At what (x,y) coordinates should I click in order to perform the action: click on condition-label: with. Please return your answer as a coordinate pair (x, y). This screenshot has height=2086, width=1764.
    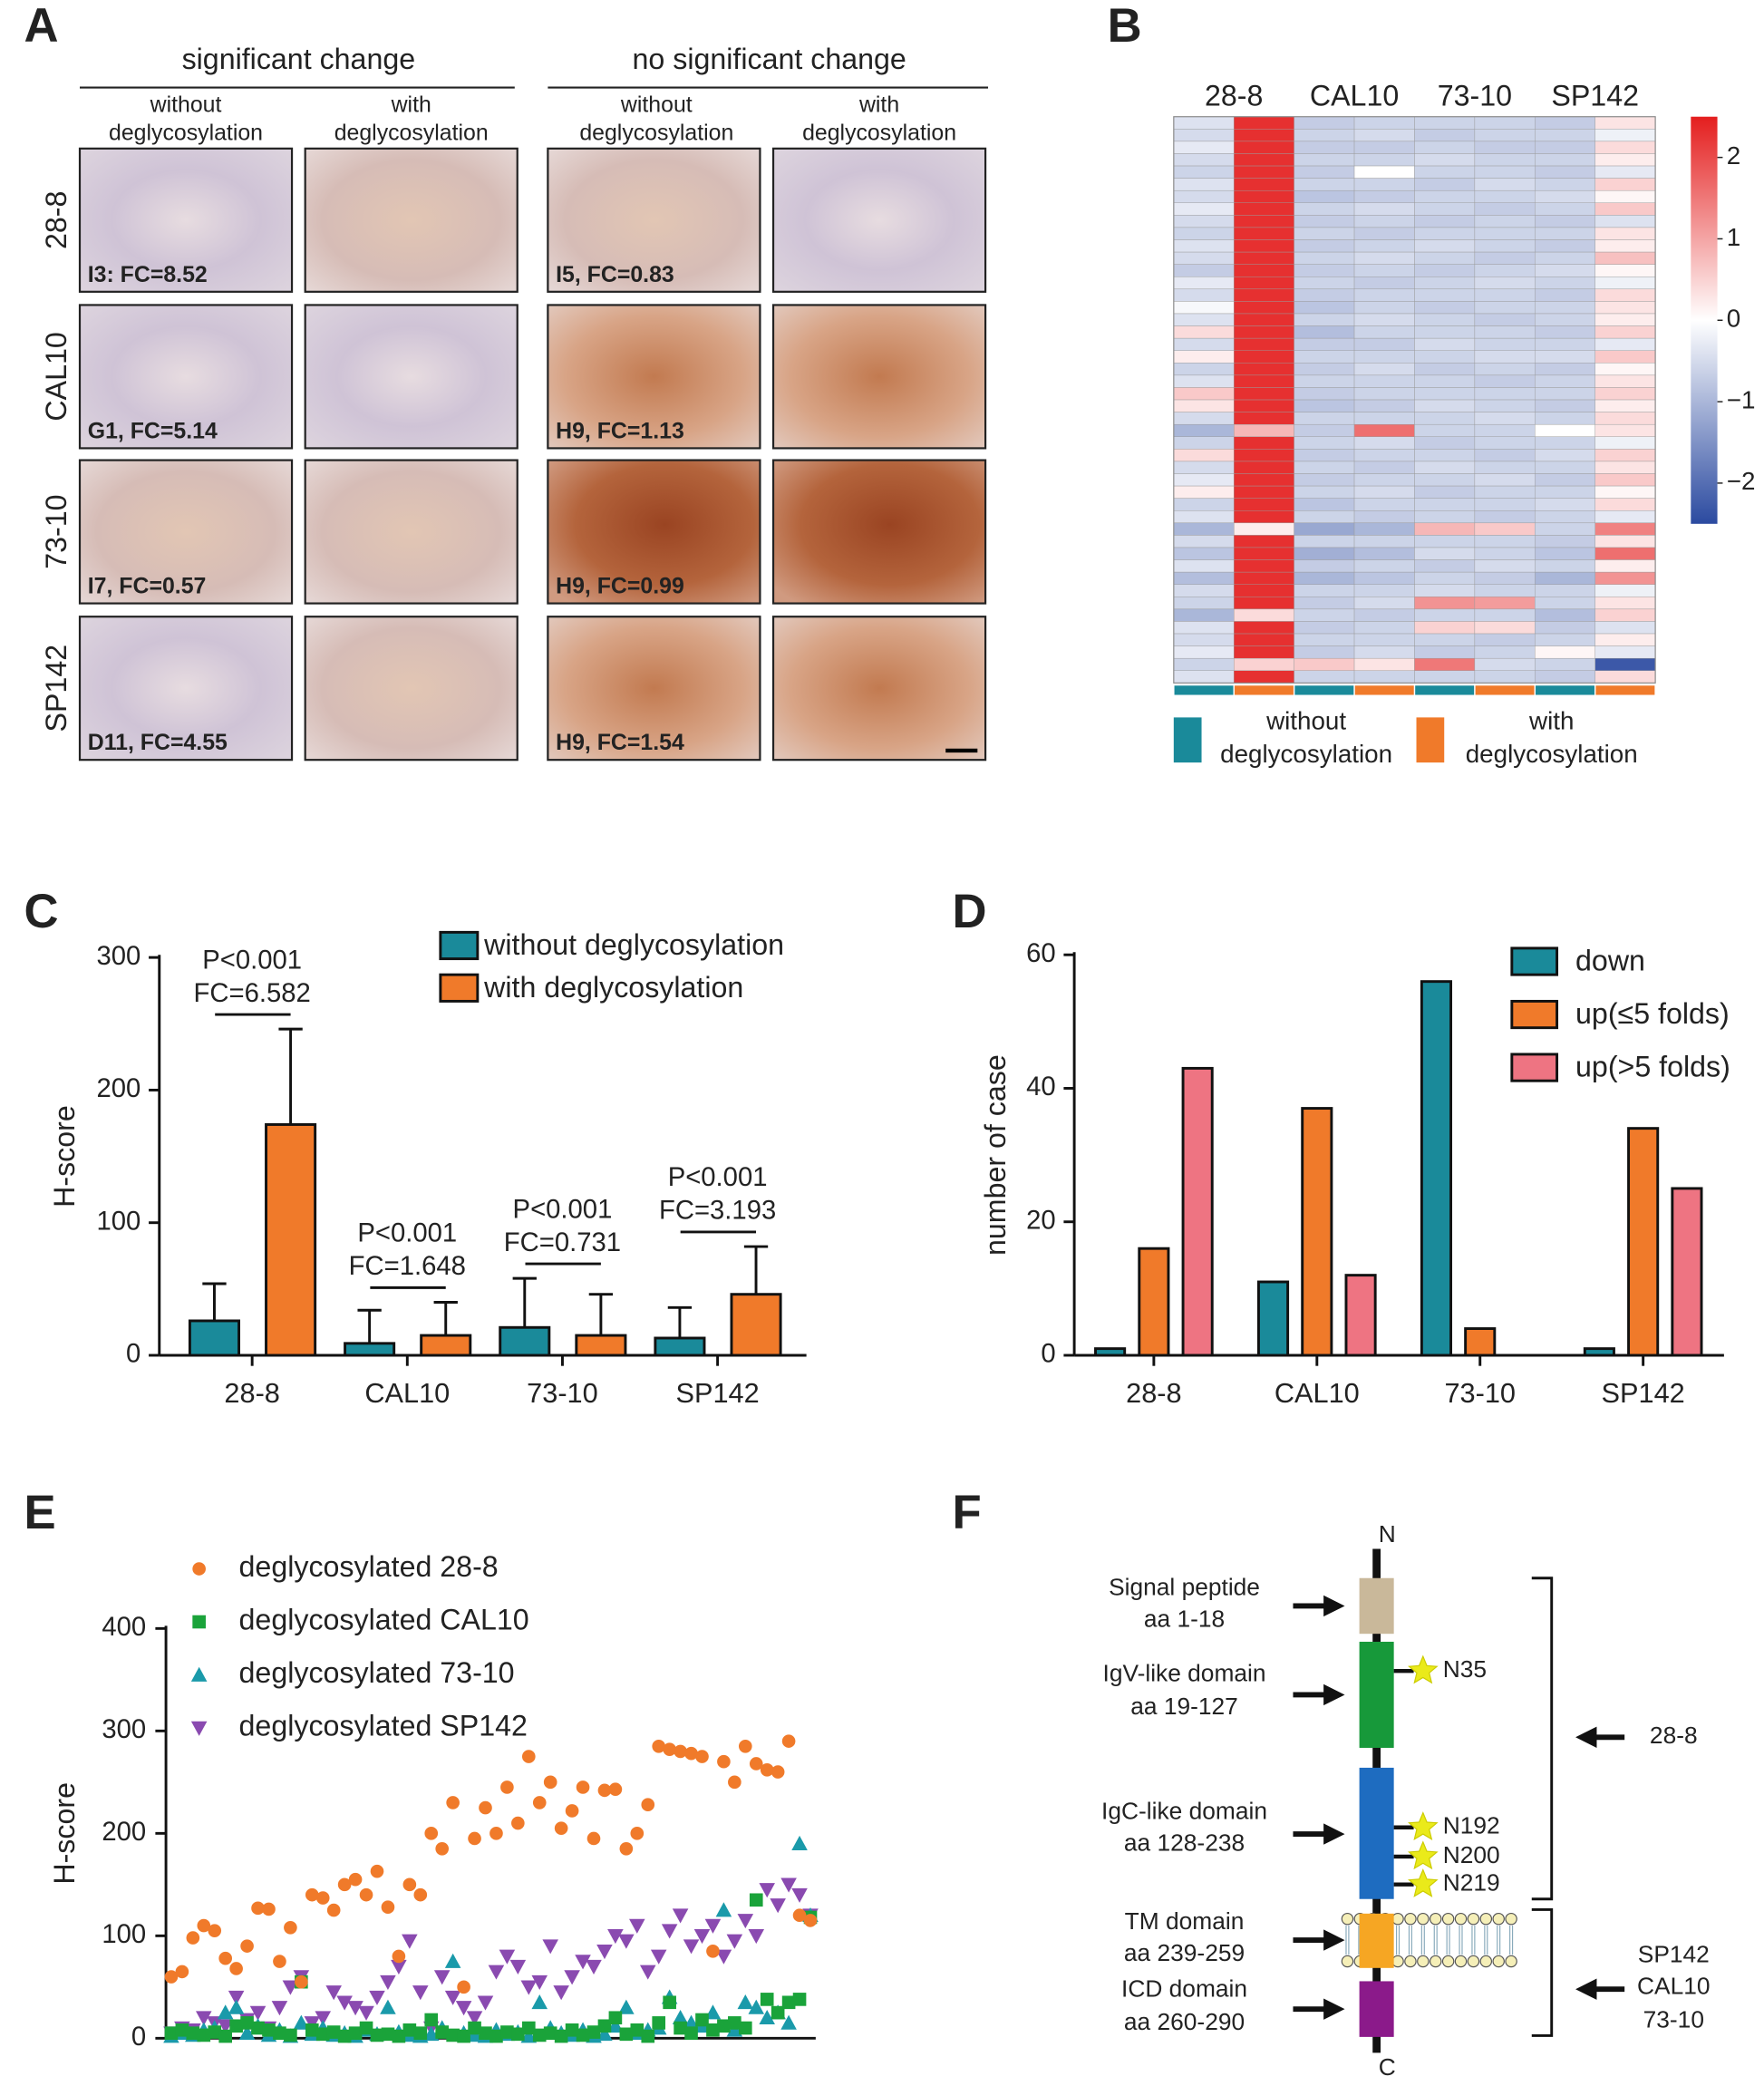
    Looking at the image, I should click on (411, 105).